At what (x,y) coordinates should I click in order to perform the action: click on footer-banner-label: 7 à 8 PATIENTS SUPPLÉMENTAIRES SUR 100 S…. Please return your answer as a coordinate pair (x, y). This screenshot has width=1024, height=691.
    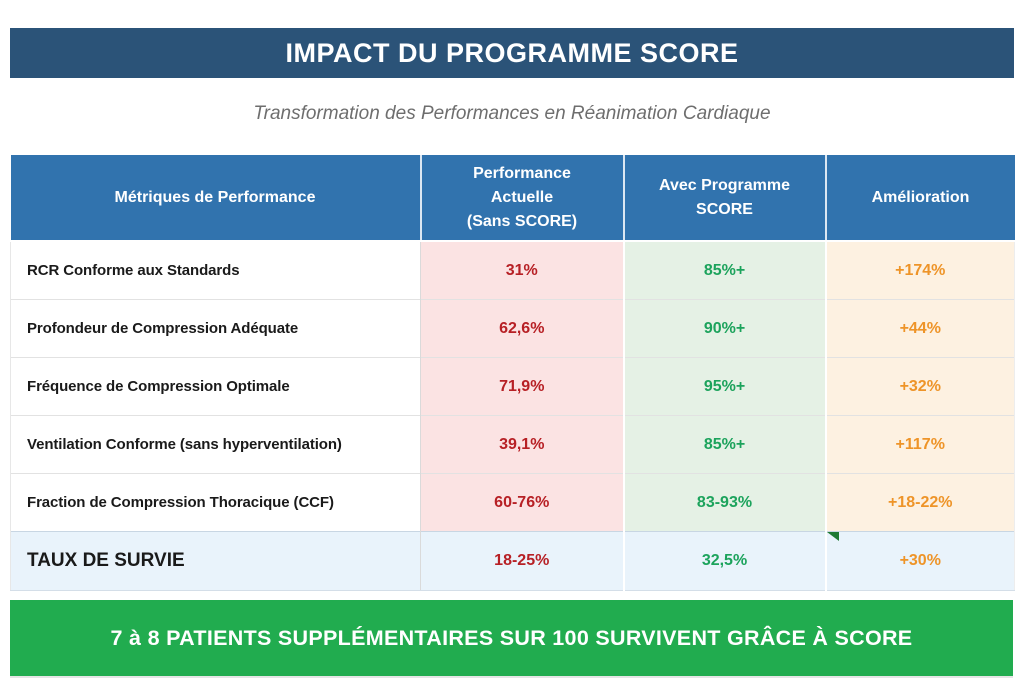
    Looking at the image, I should click on (511, 637).